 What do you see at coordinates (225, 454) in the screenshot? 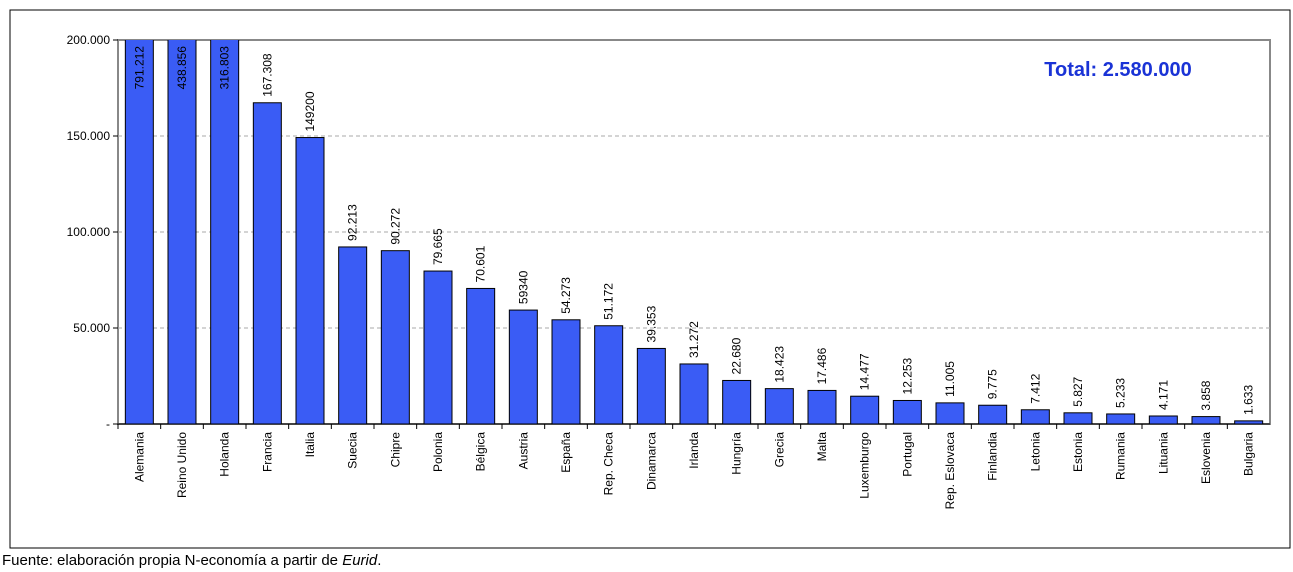
I see `x-tick-label: Holanda` at bounding box center [225, 454].